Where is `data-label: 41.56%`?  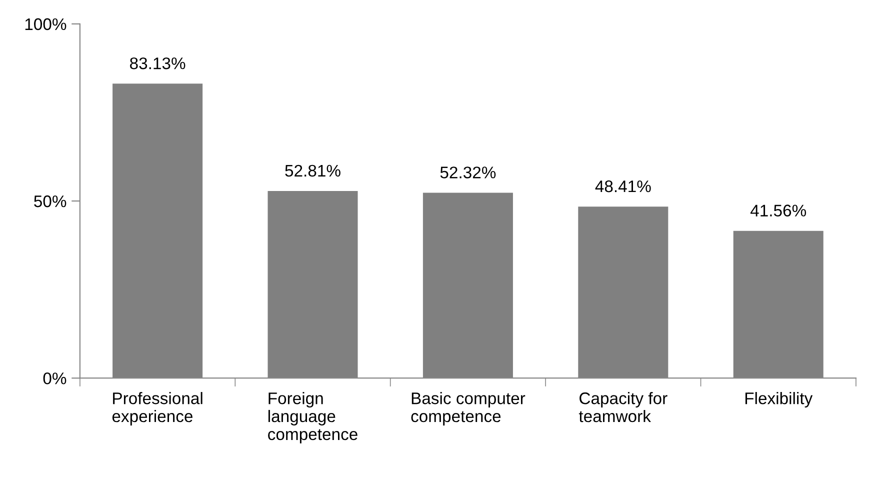
data-label: 41.56% is located at coordinates (778, 210).